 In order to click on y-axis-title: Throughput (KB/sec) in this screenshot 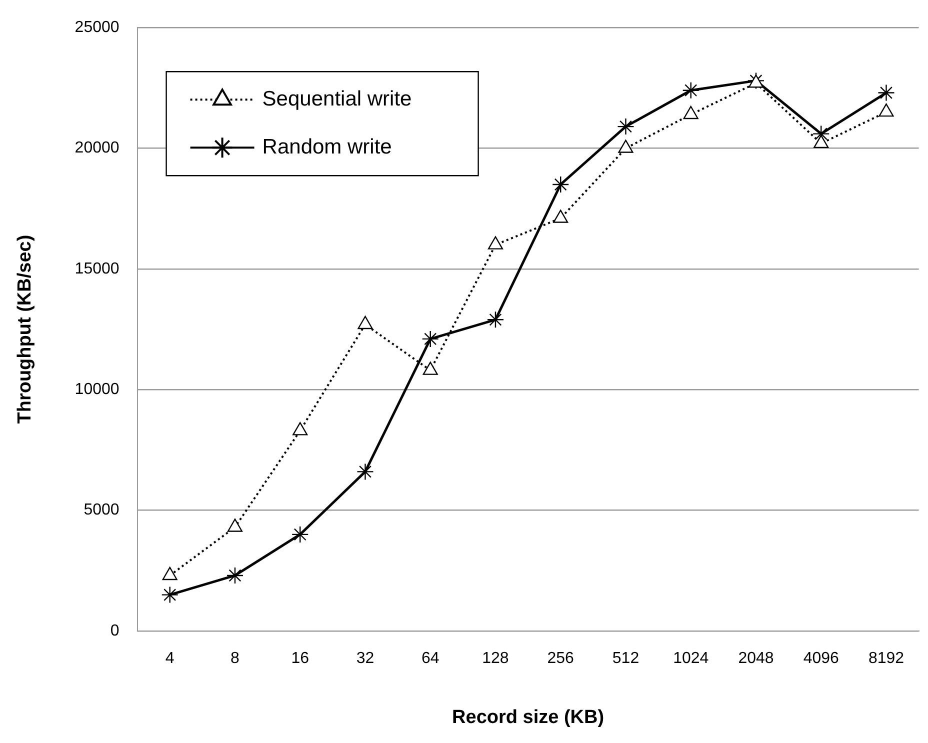, I will do `click(25, 329)`.